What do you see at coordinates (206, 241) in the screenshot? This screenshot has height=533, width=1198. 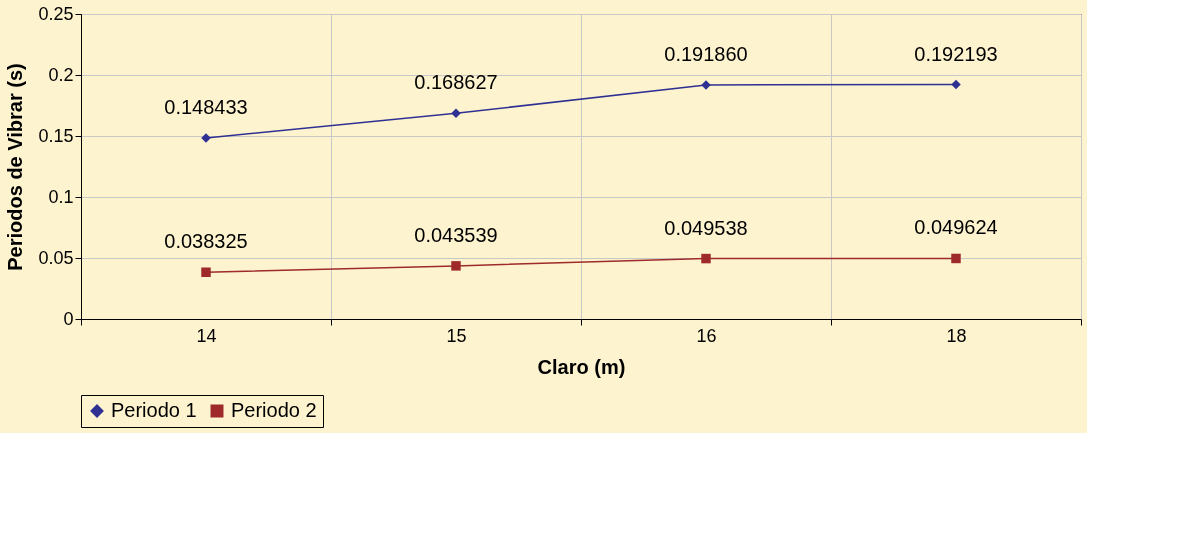 I see `data-label: 0.038325` at bounding box center [206, 241].